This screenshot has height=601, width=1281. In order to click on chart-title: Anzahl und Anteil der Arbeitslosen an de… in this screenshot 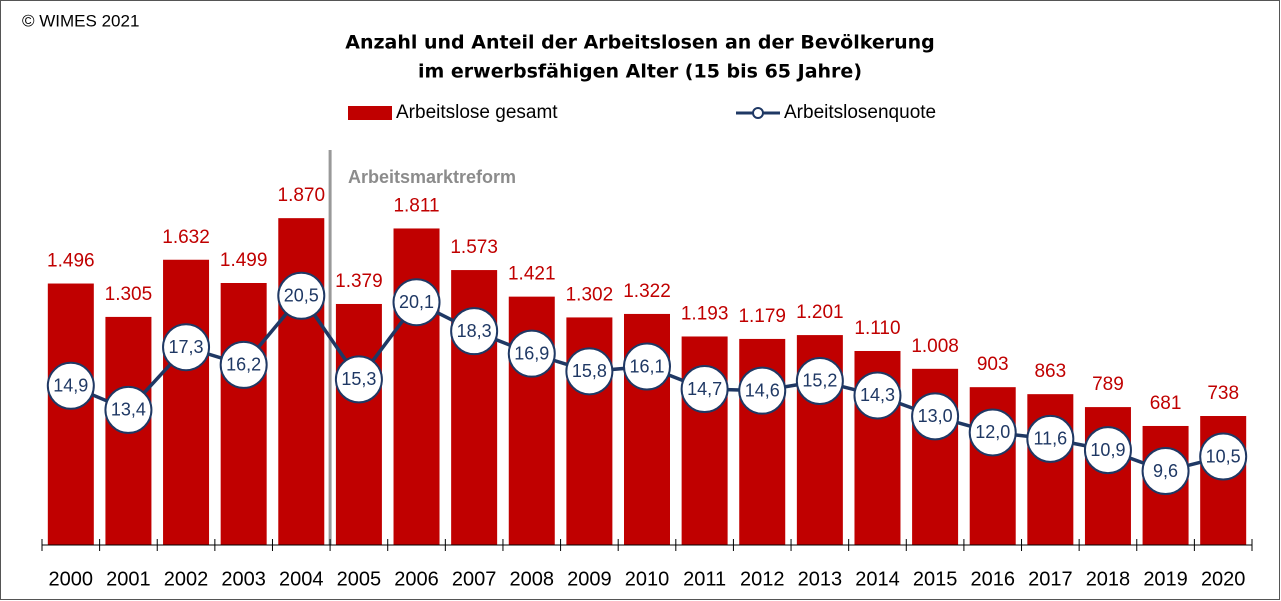, I will do `click(640, 43)`.